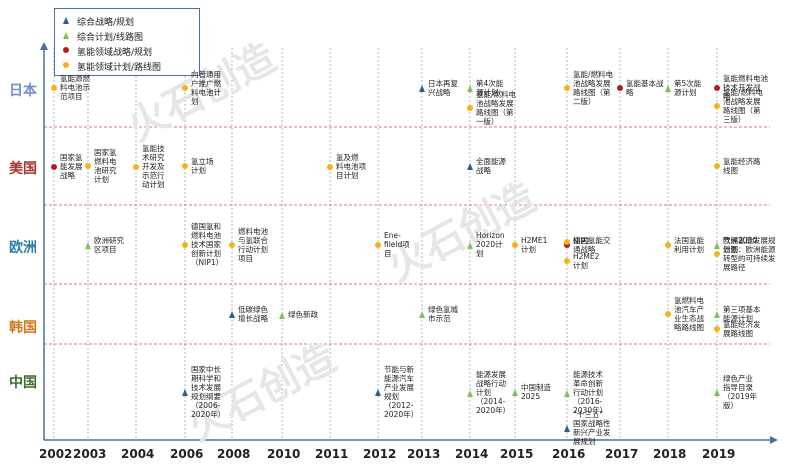 The image size is (790, 468). I want to click on event-label: Horizon 2020计划, so click(490, 244).